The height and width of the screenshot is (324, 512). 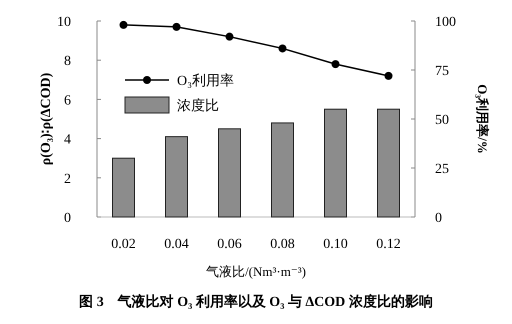 What do you see at coordinates (123, 244) in the screenshot?
I see `x-tick-label: 0.02` at bounding box center [123, 244].